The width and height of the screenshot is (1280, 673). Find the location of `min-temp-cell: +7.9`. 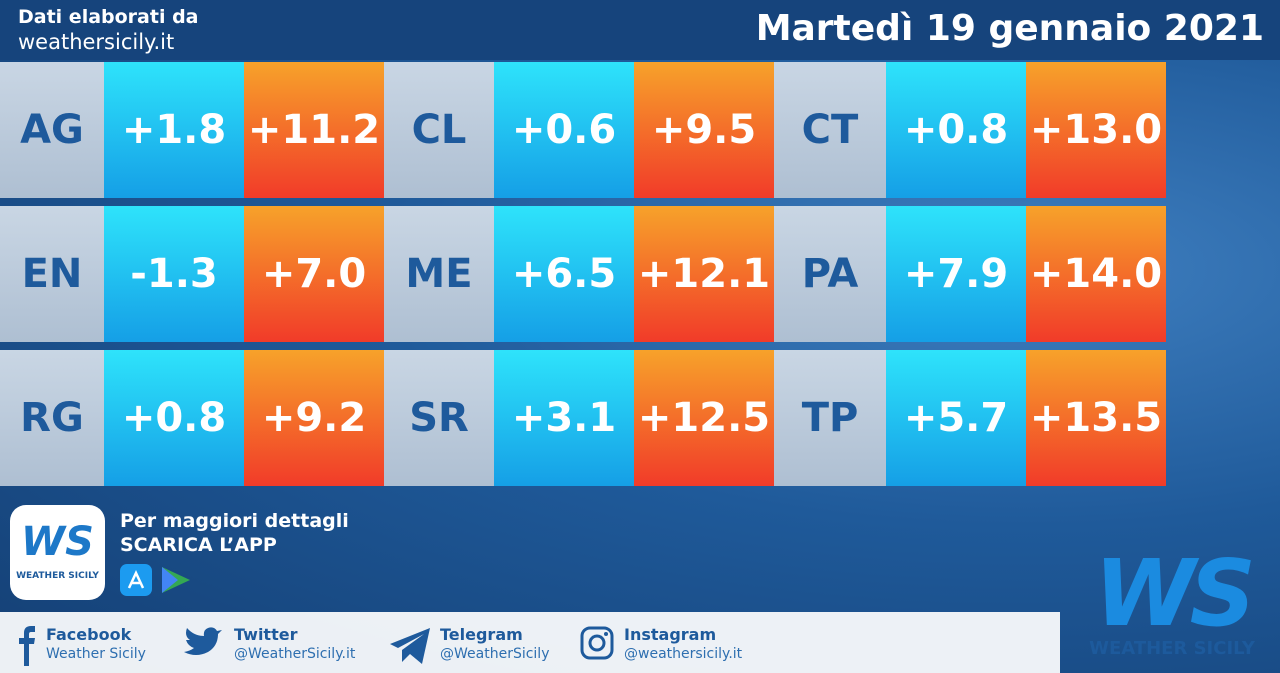

min-temp-cell: +7.9 is located at coordinates (956, 274).